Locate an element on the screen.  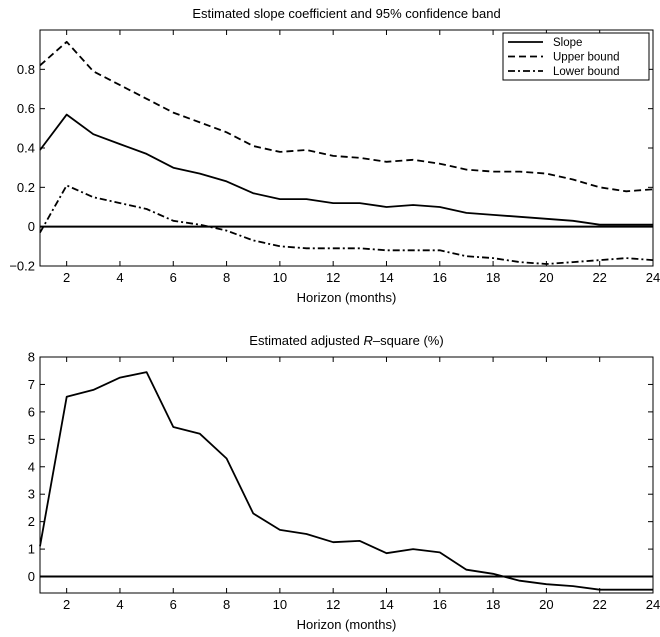
x-tick-label: 6 is located at coordinates (173, 277).